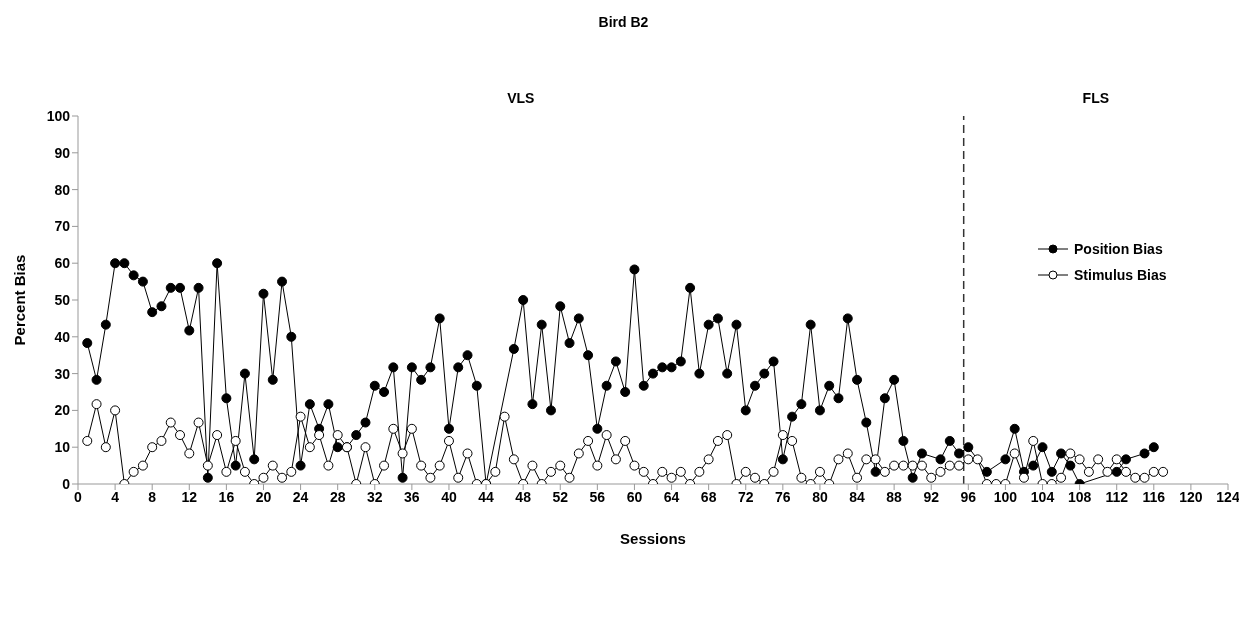  I want to click on x-tick-label: 60, so click(634, 496).